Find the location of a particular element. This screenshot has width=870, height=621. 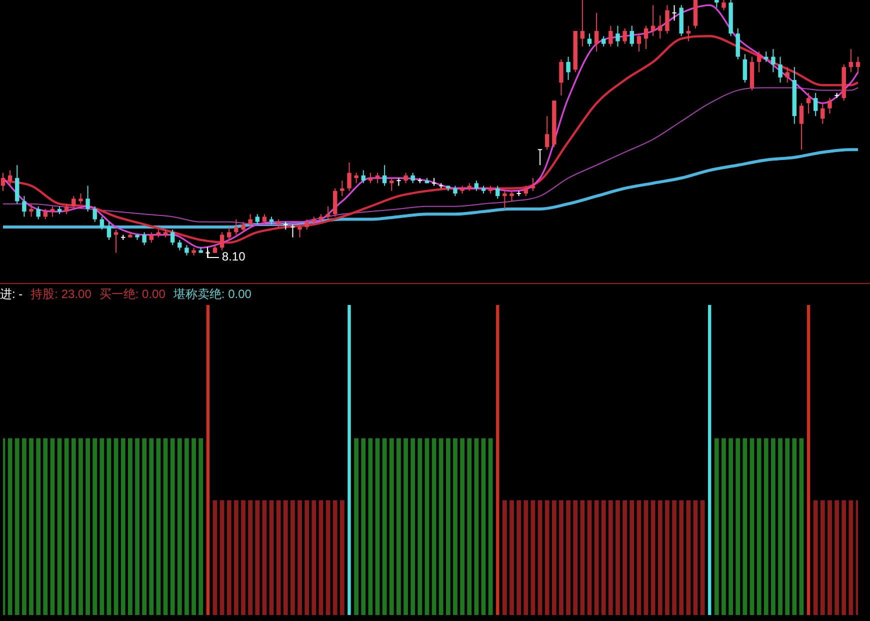

text: 买一绝: 0.00 is located at coordinates (132, 294).